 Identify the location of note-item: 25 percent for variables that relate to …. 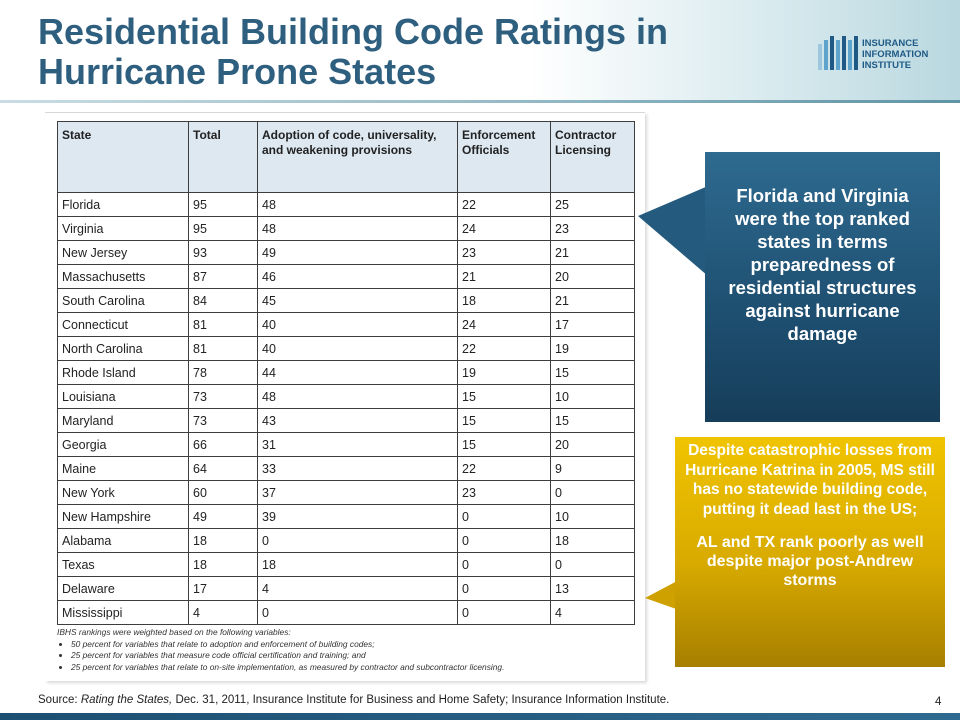
(356, 668).